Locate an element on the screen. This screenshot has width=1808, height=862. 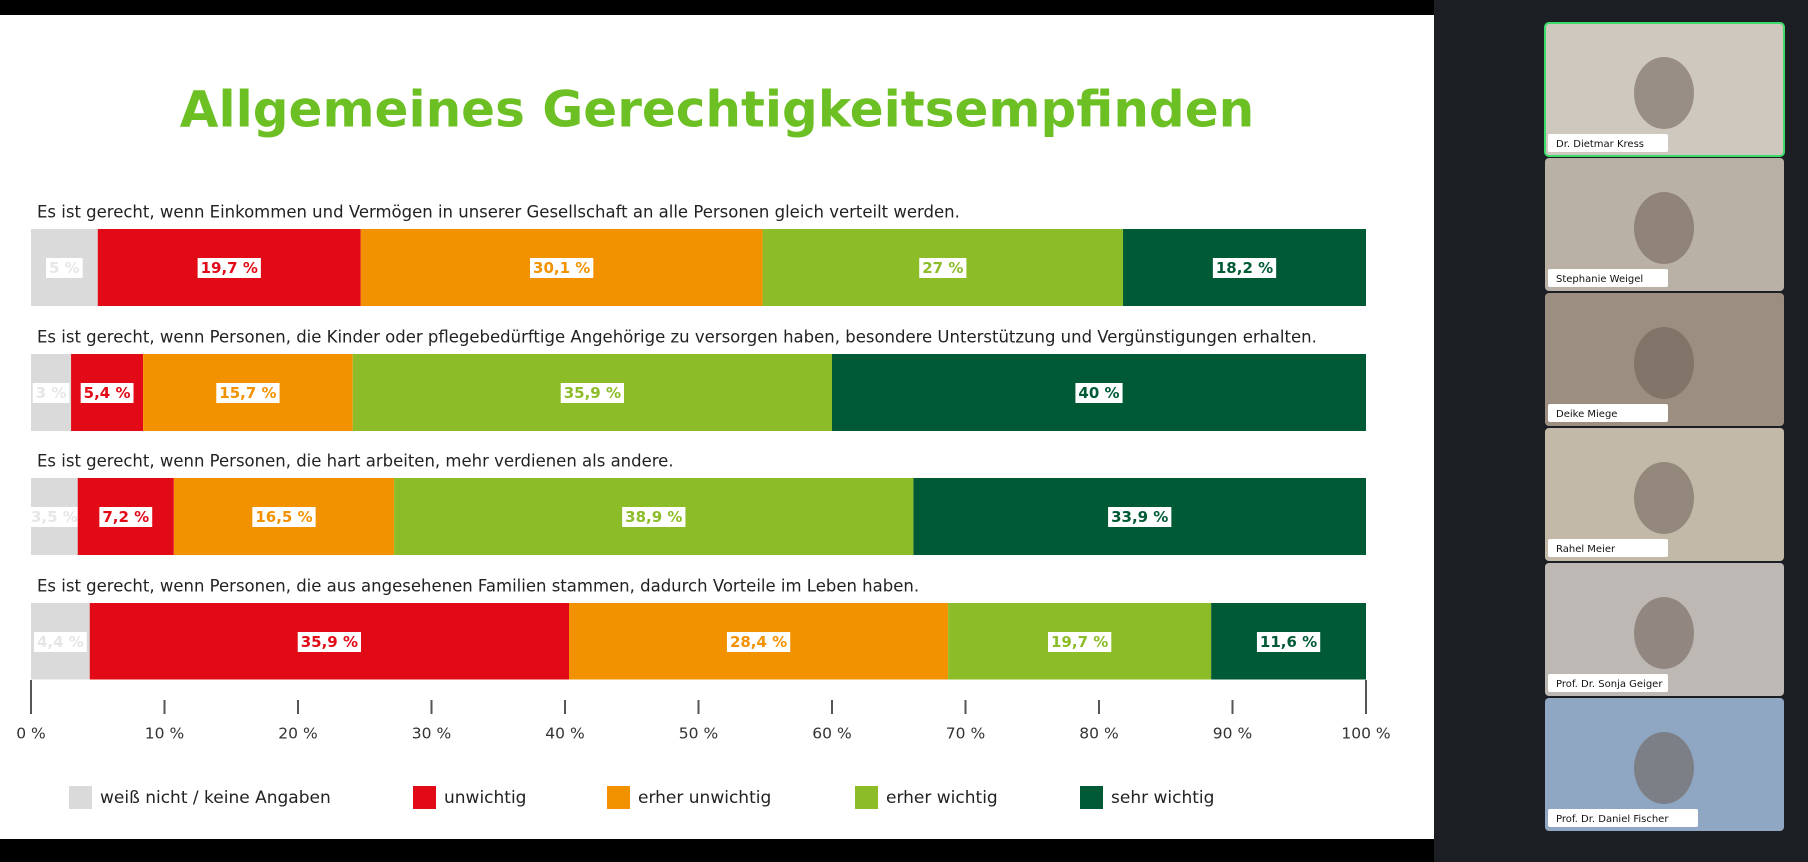
data-label: 15,7 % is located at coordinates (247, 393).